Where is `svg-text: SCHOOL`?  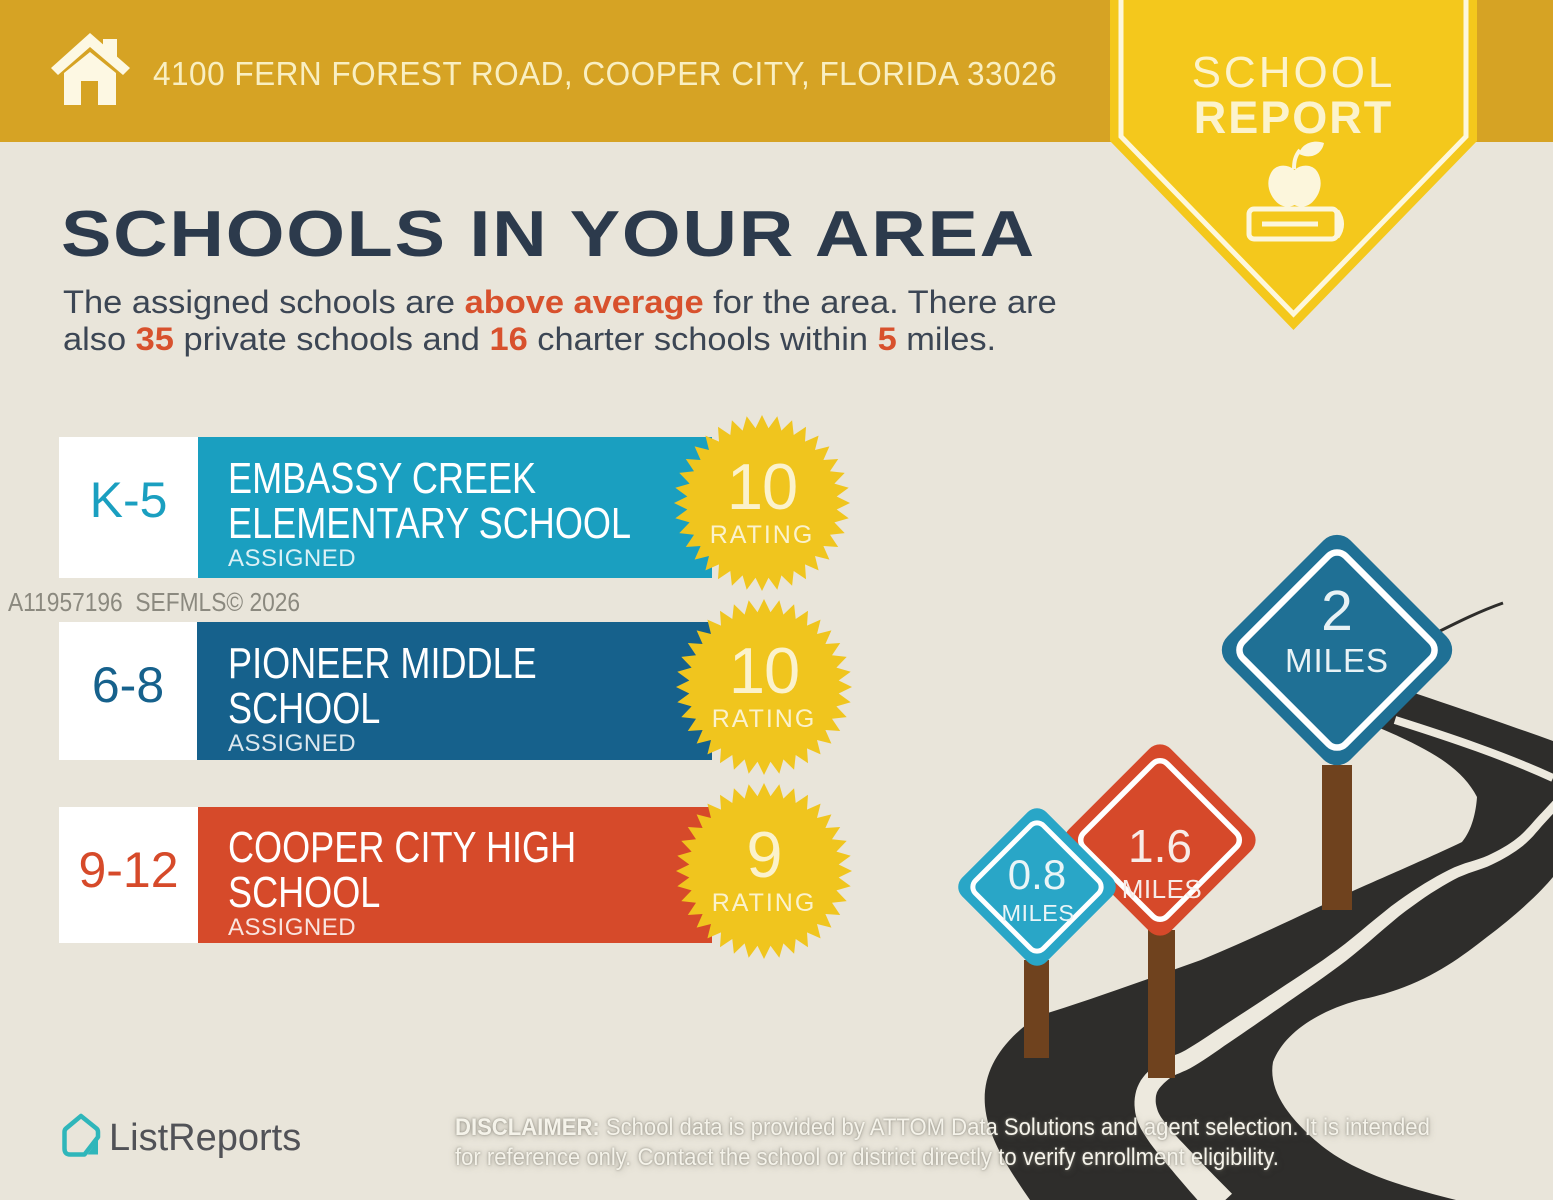 svg-text: SCHOOL is located at coordinates (1294, 72).